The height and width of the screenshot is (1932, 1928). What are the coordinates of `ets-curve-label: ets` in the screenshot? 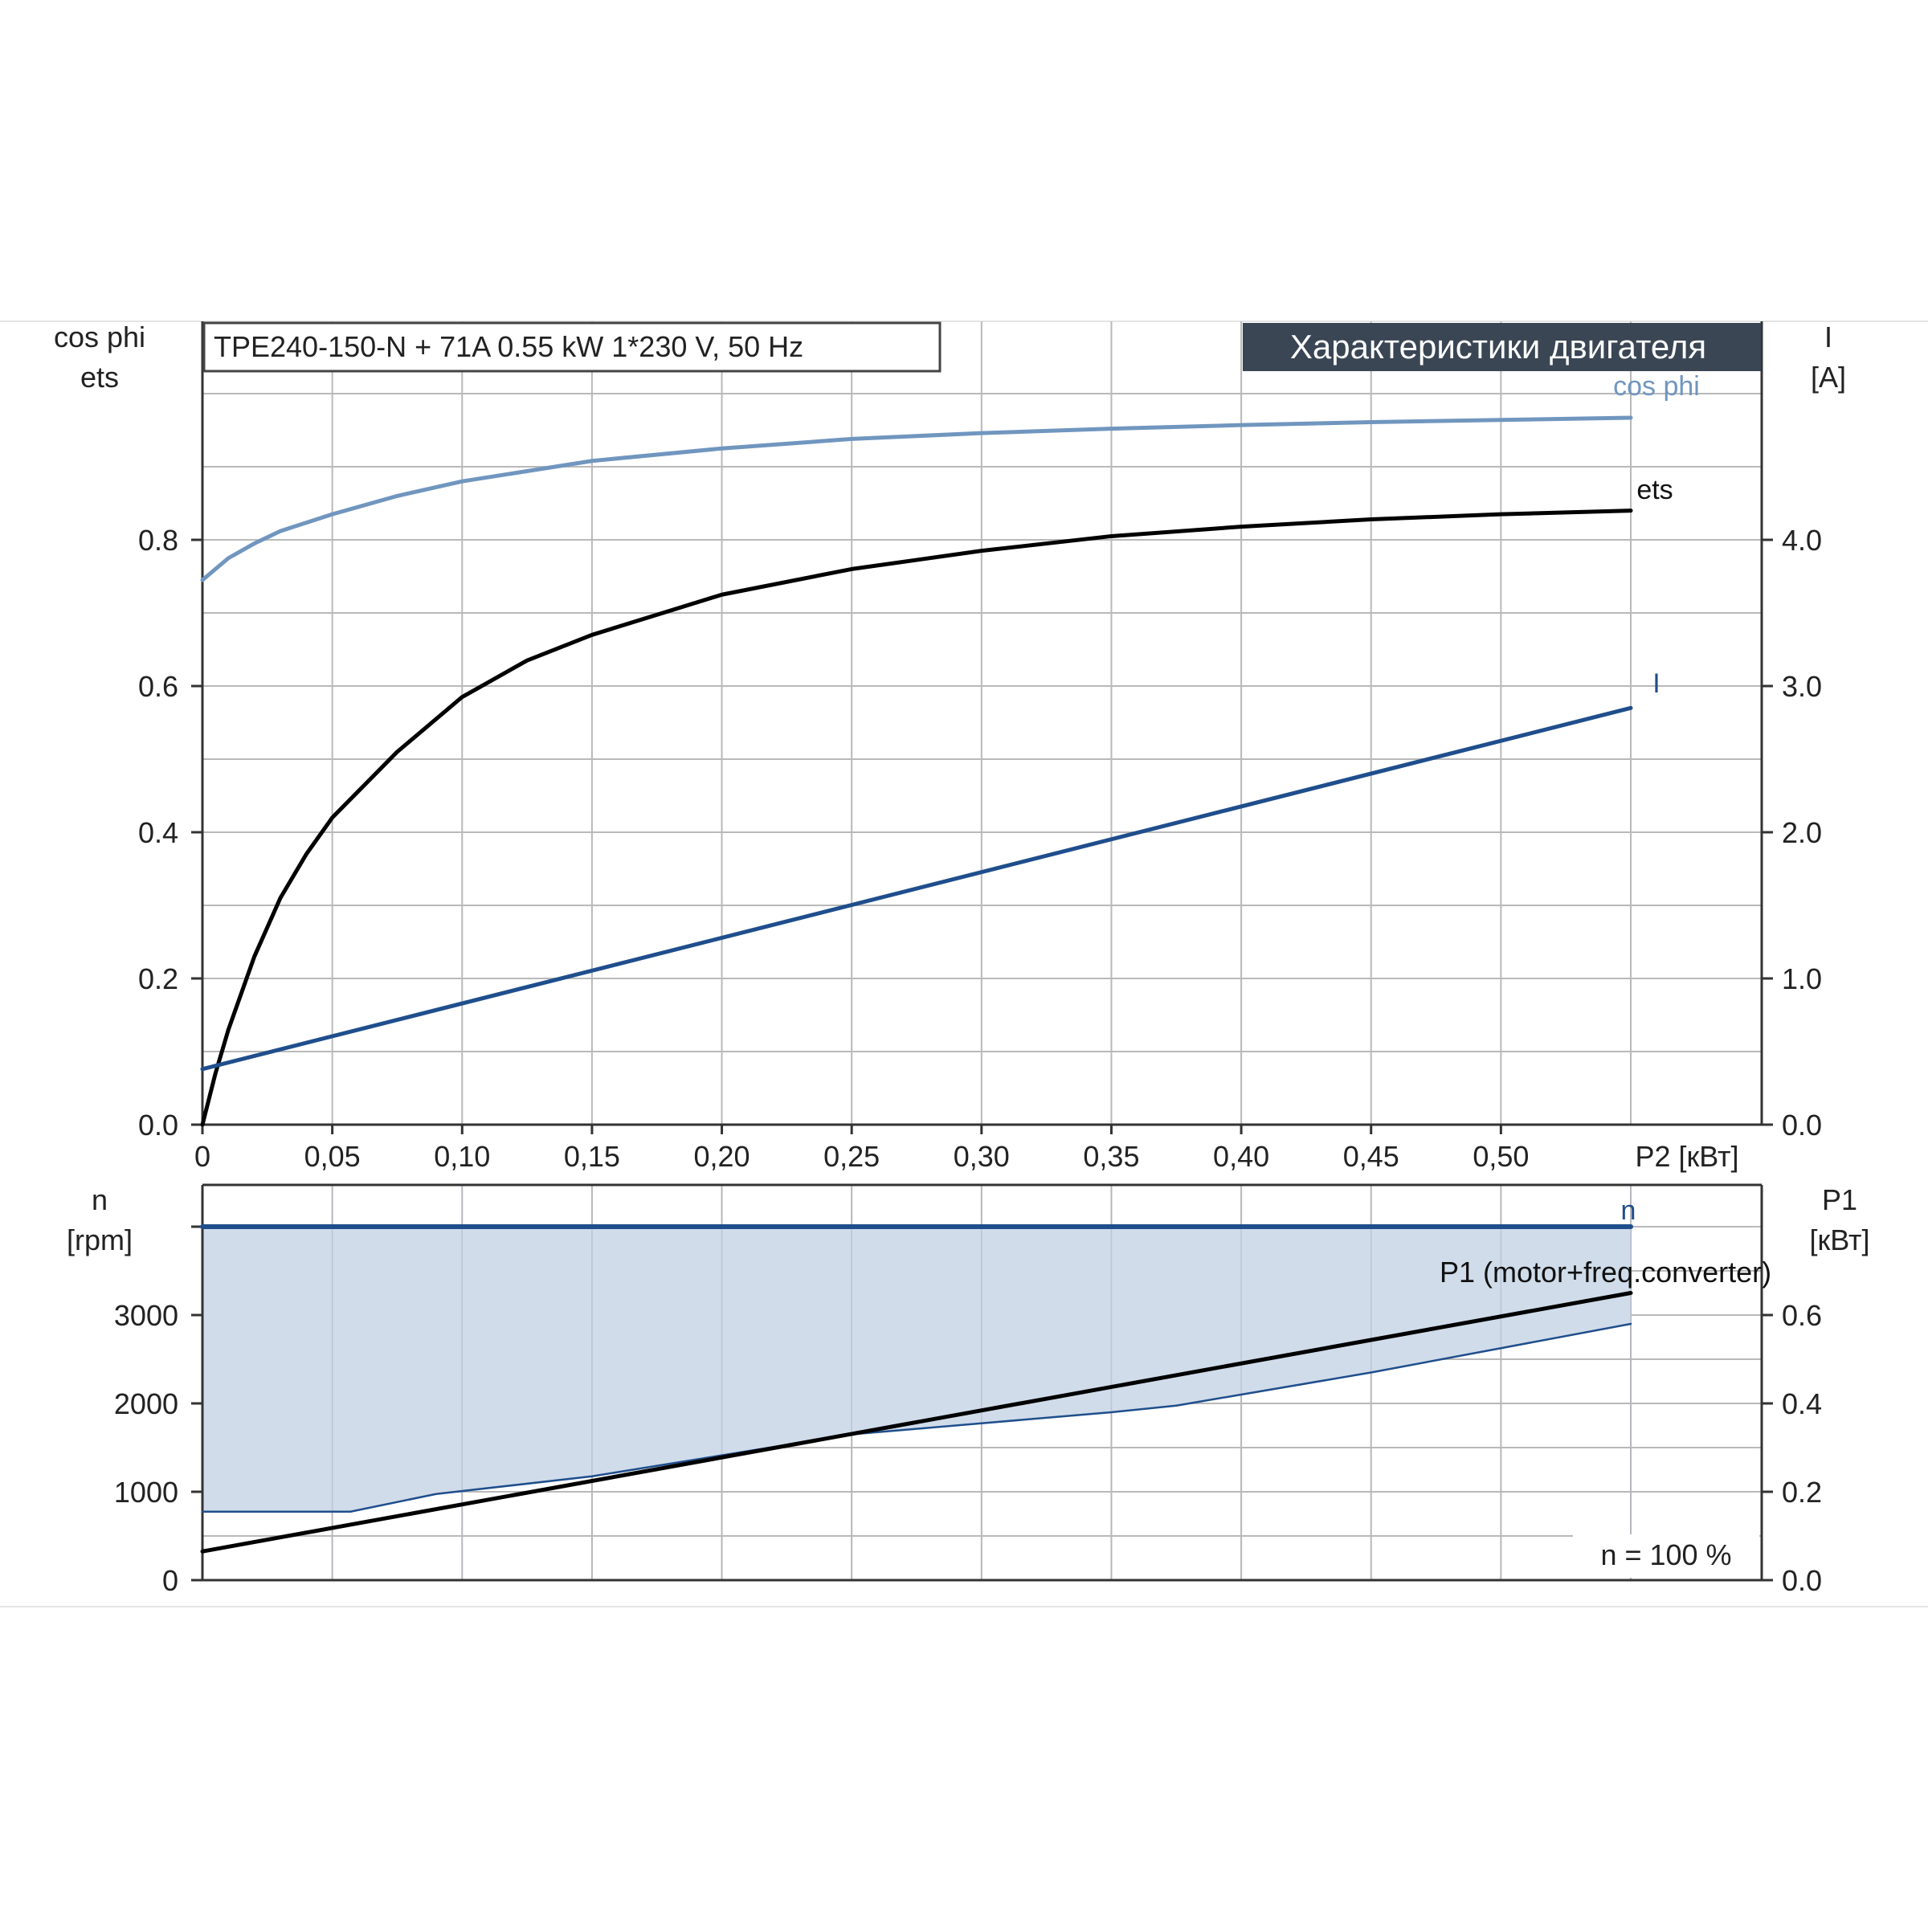 It's located at (1655, 490).